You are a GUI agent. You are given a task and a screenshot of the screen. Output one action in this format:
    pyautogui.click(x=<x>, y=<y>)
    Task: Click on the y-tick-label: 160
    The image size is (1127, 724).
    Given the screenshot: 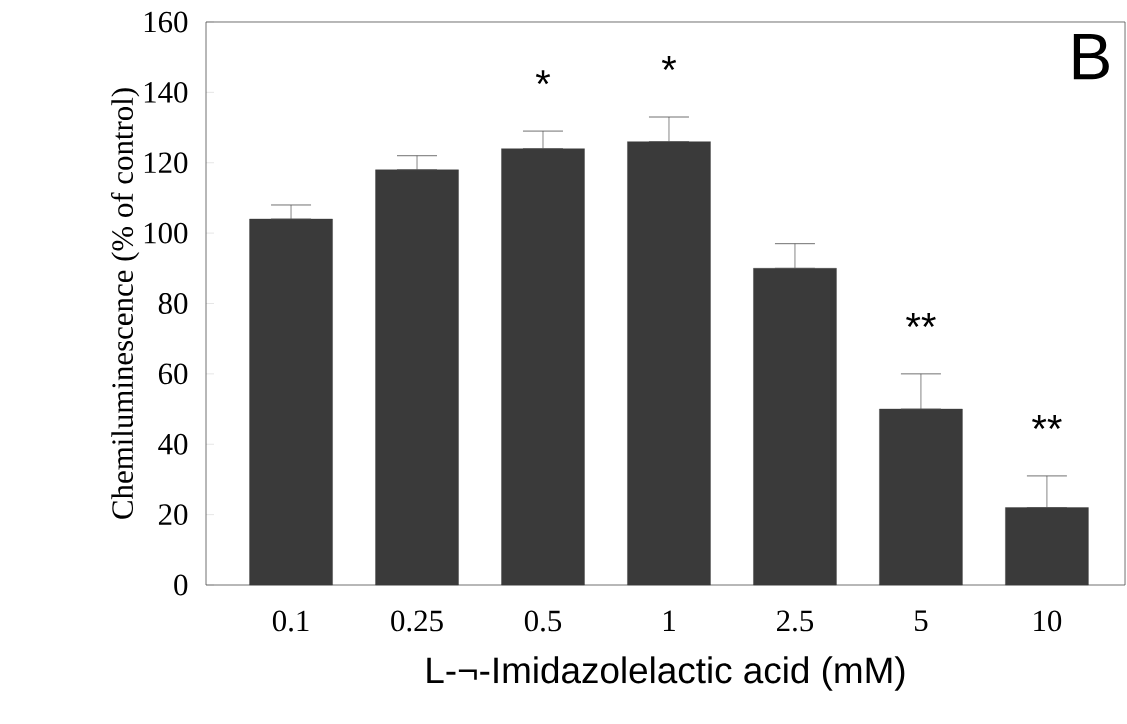 What is the action you would take?
    pyautogui.click(x=166, y=22)
    